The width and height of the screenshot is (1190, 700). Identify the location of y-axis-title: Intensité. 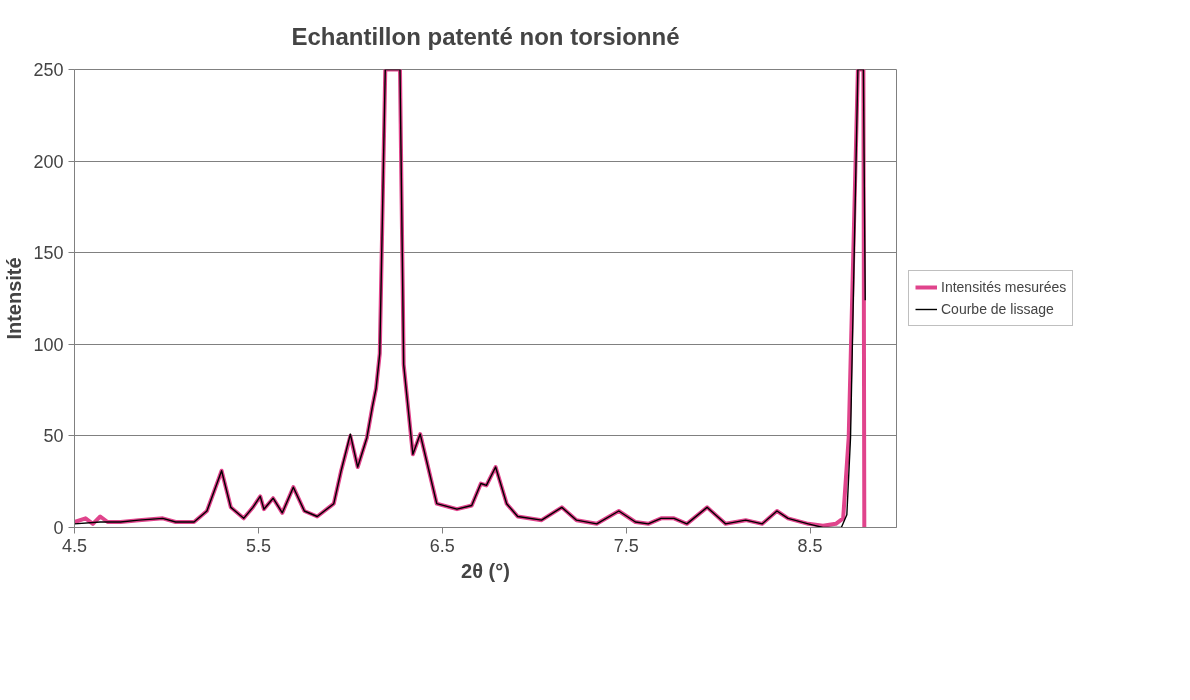
(14, 298).